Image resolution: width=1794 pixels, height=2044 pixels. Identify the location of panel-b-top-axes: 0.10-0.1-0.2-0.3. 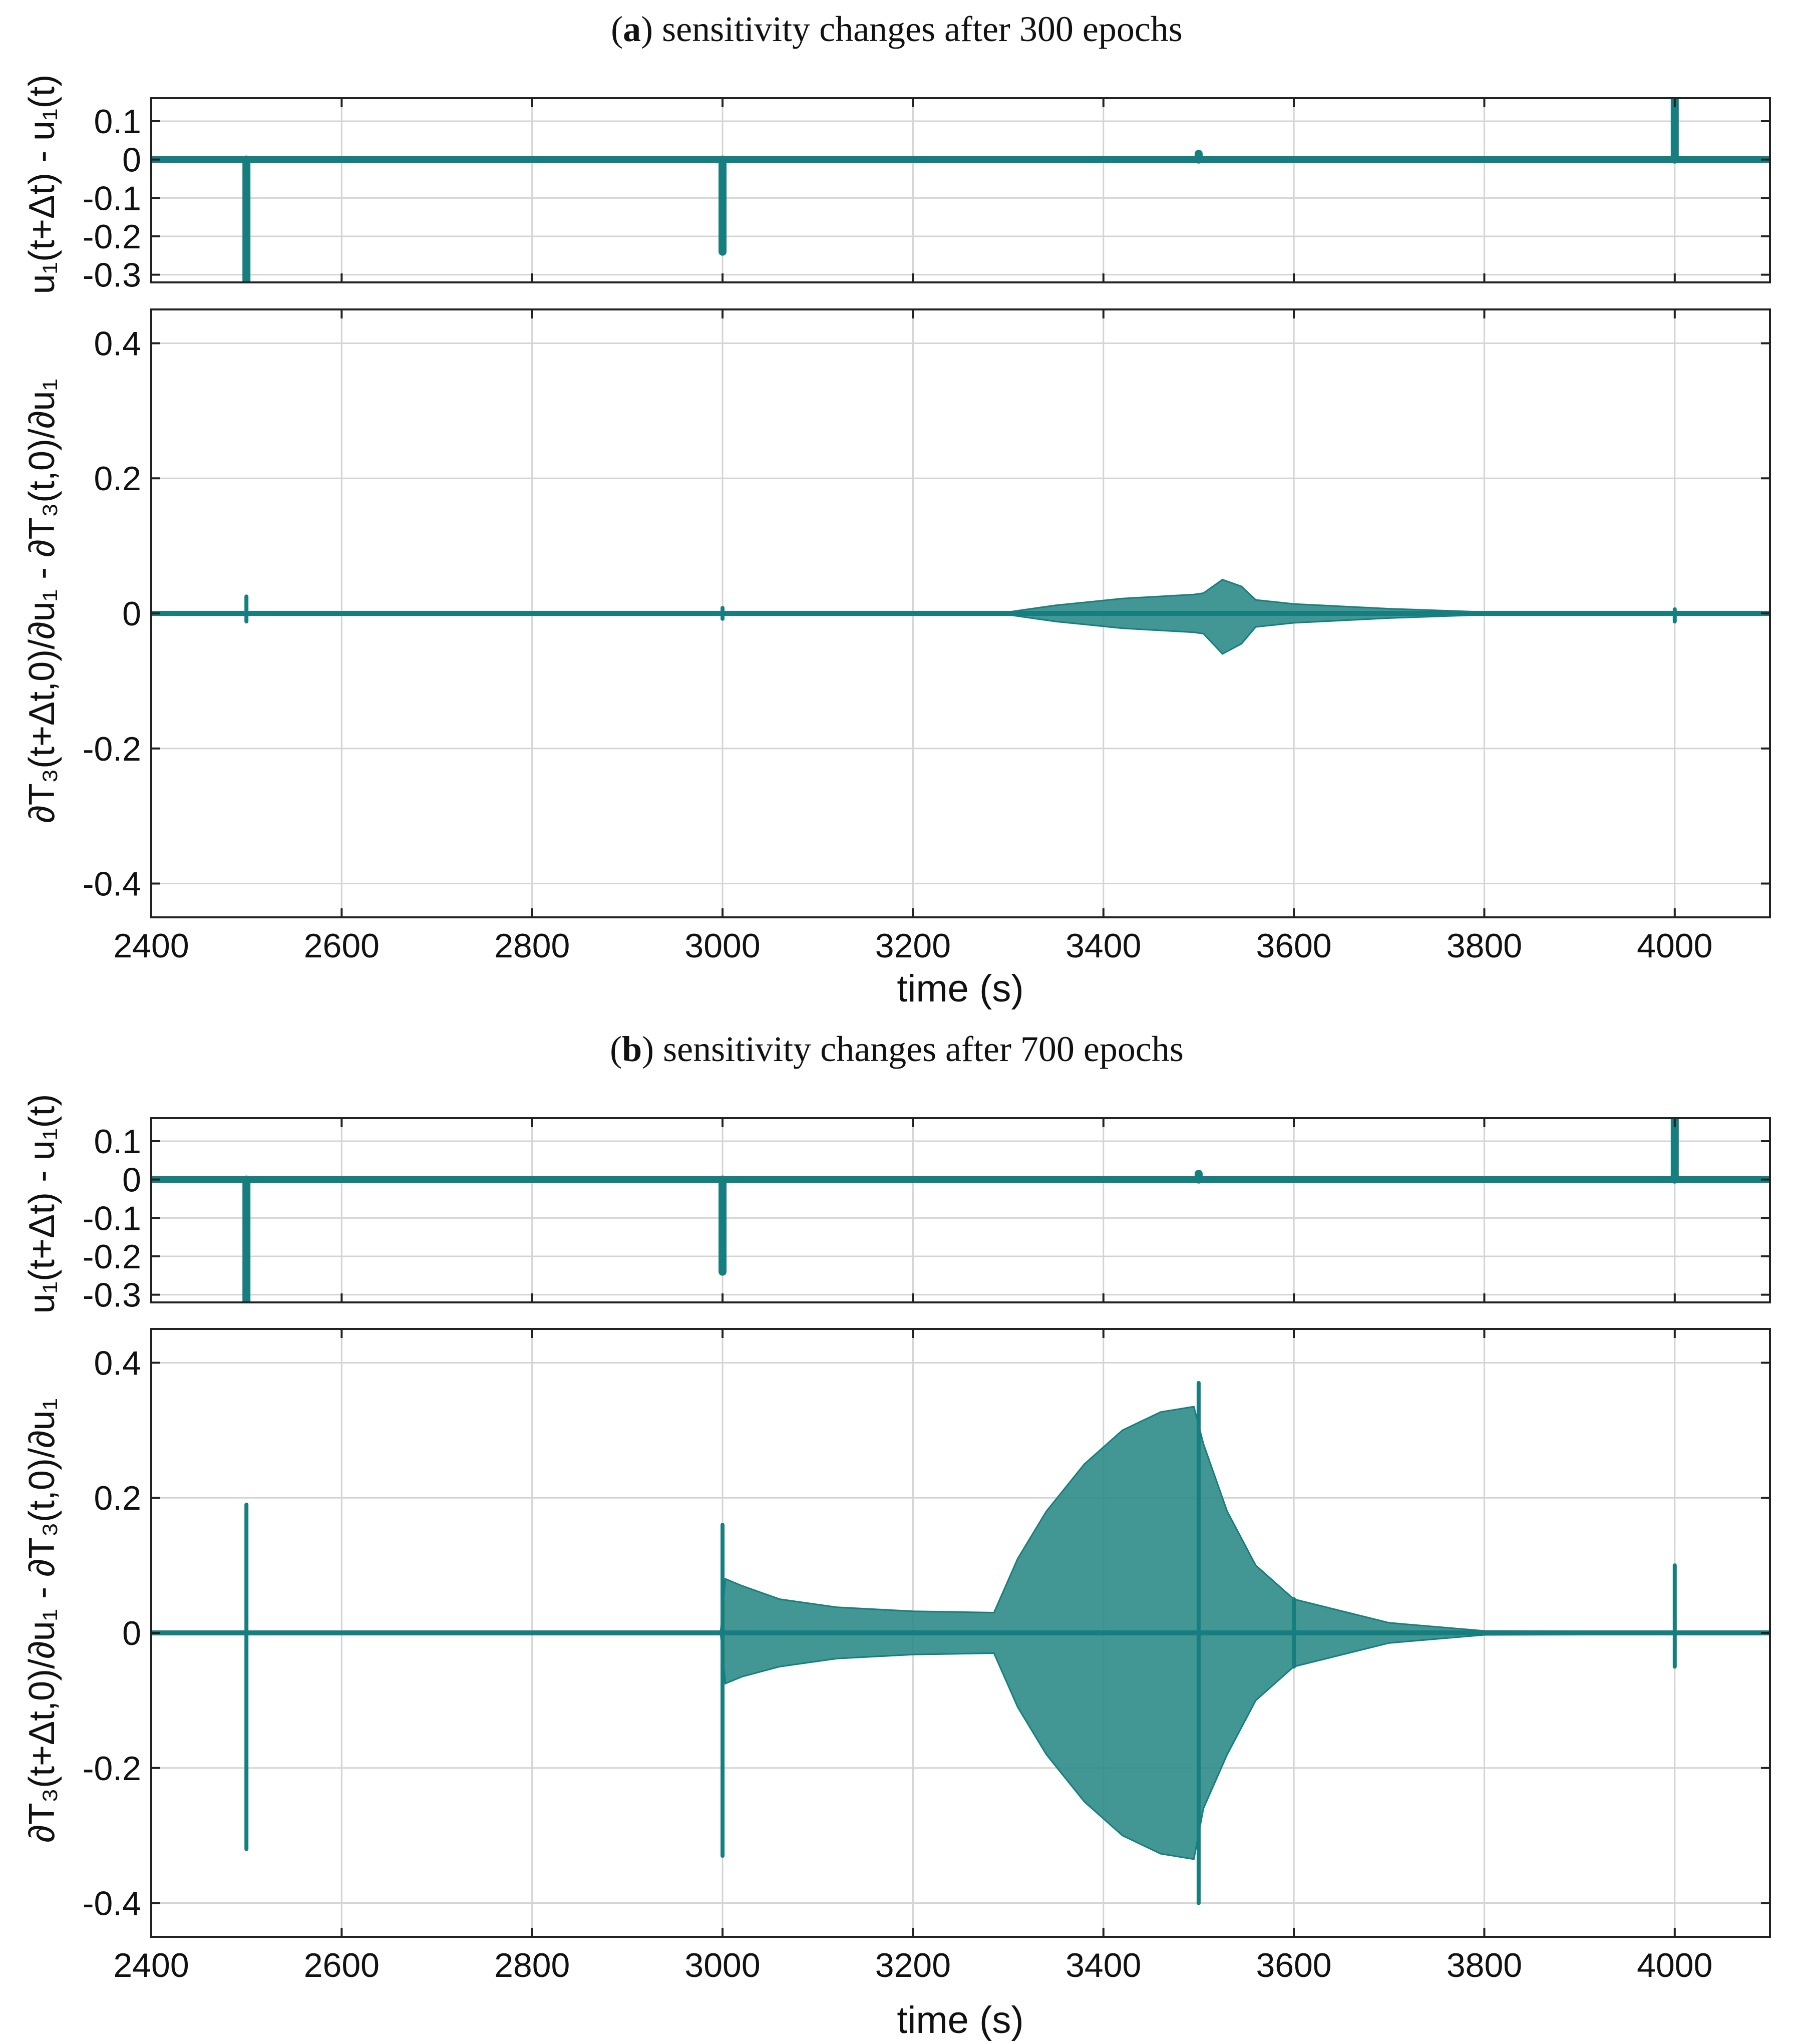
(927, 1215).